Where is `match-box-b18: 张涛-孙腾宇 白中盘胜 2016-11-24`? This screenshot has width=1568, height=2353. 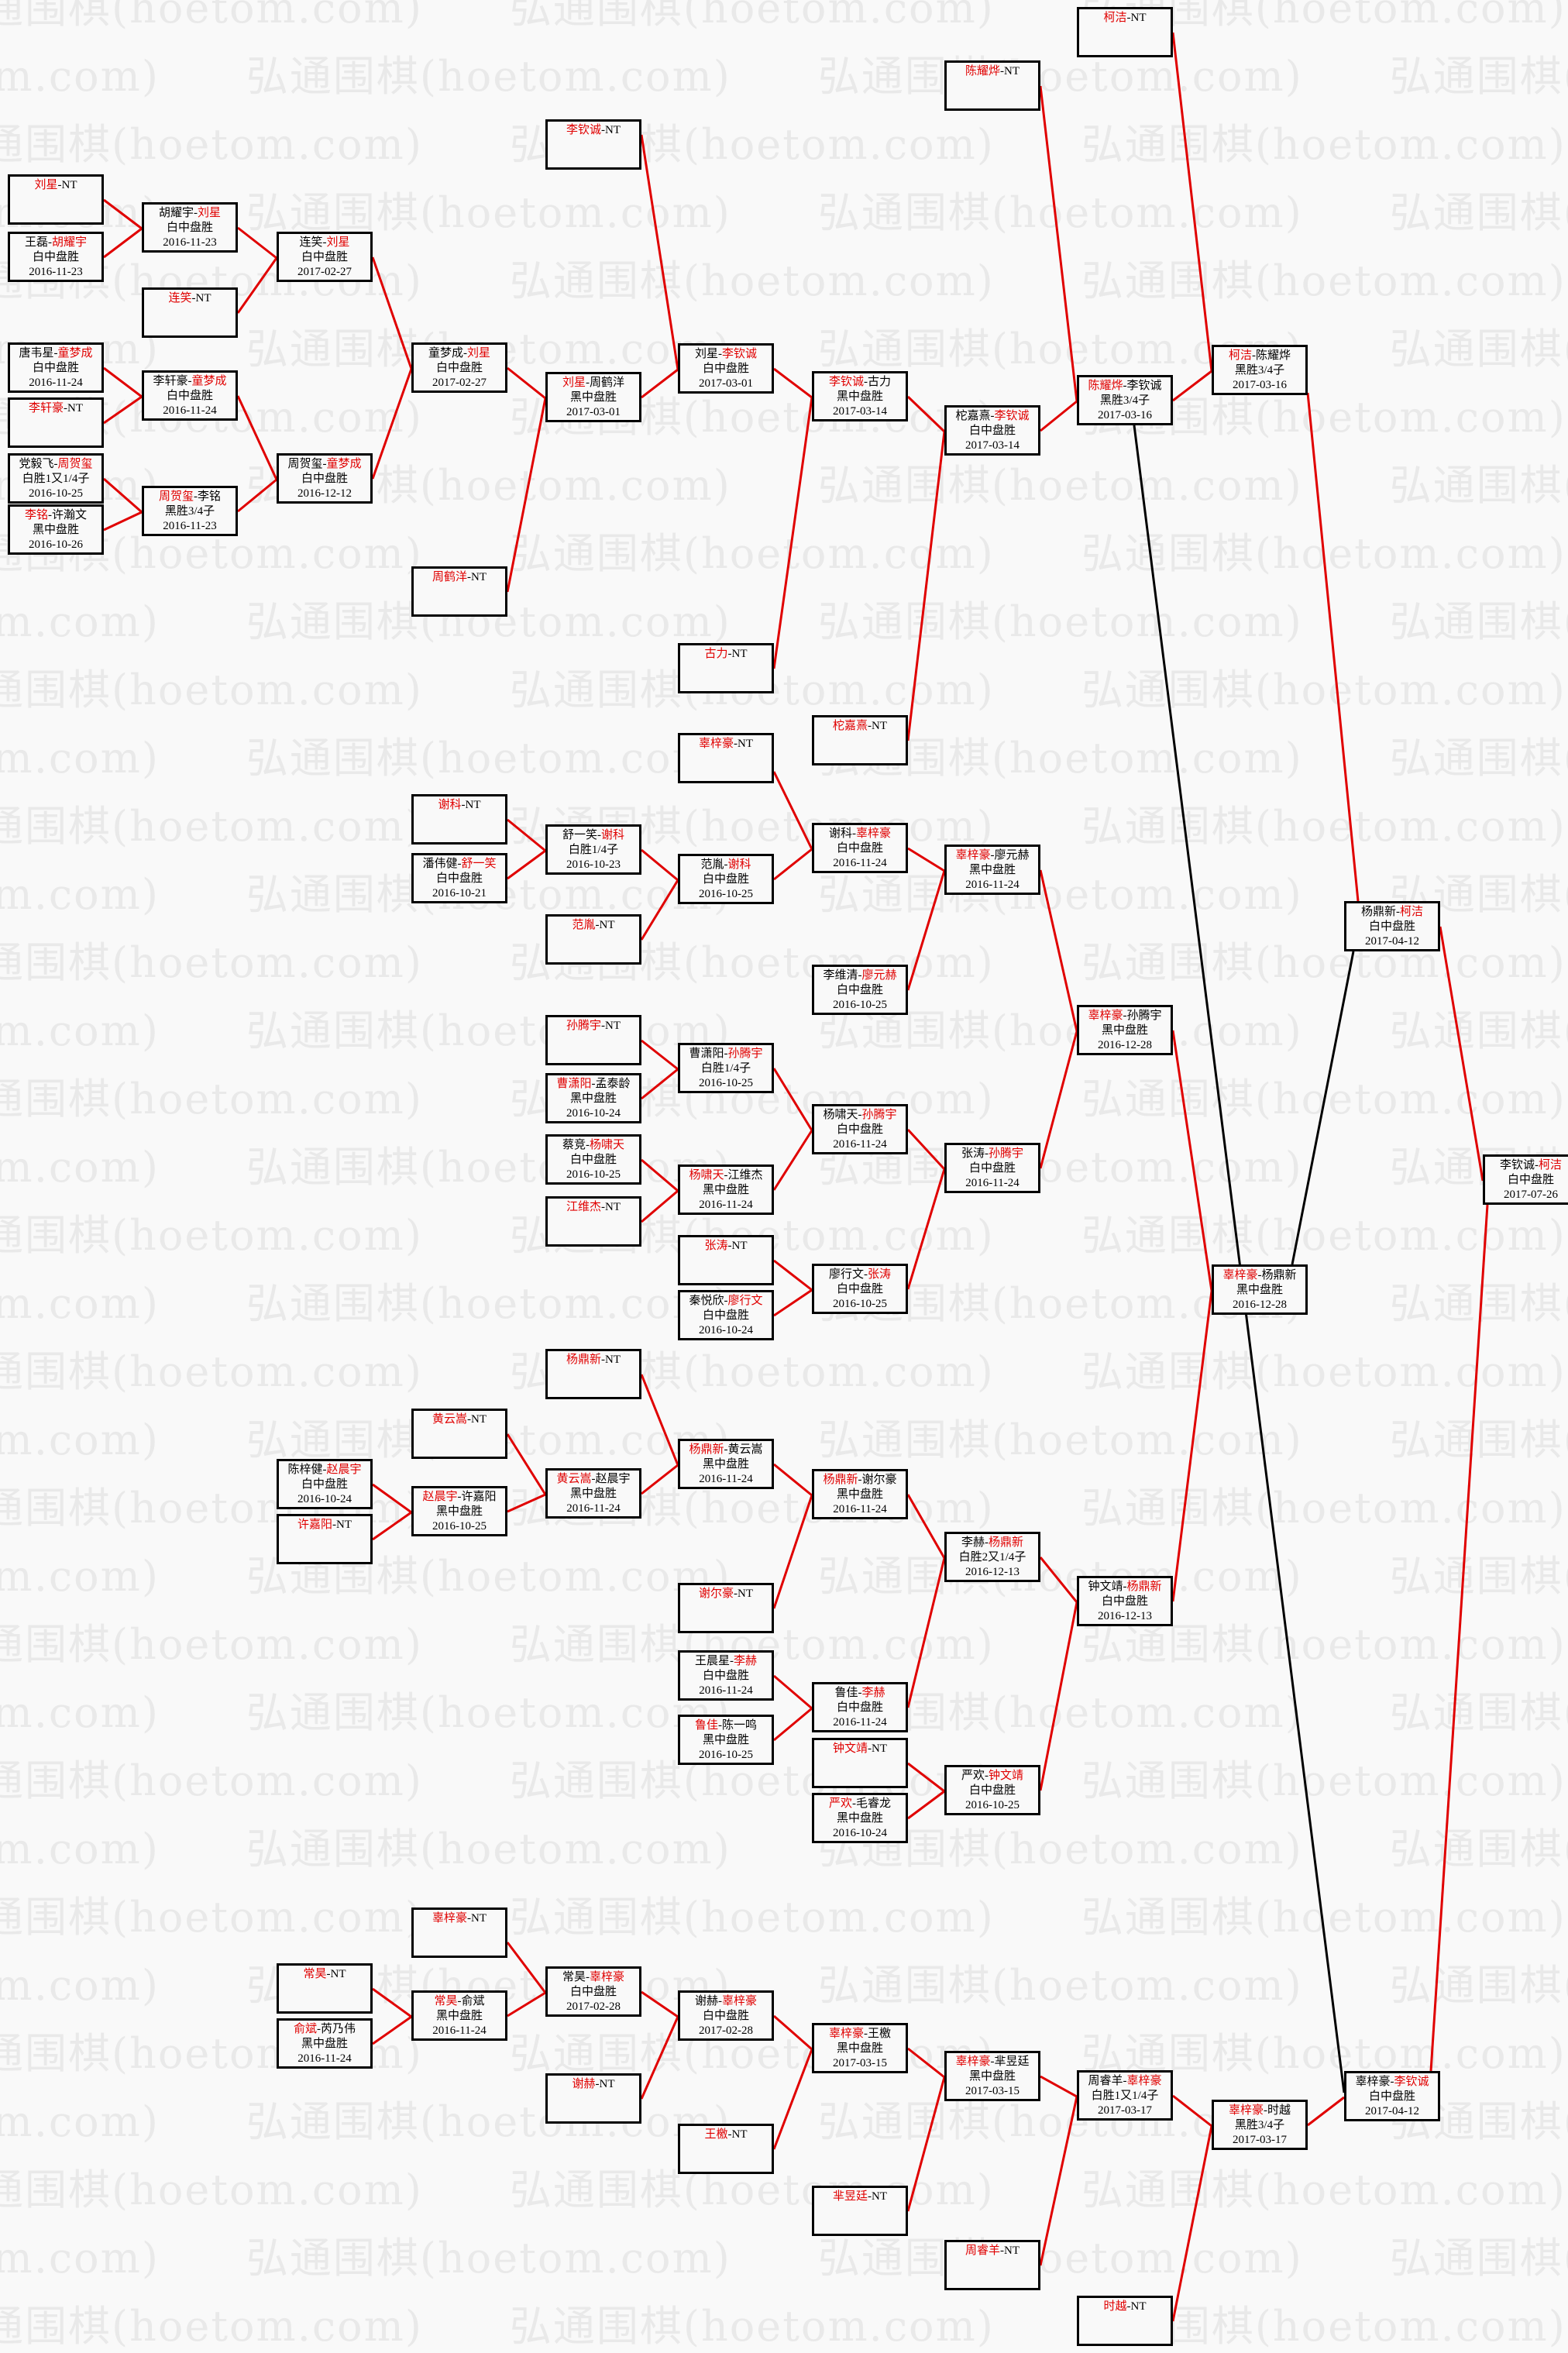
match-box-b18: 张涛-孙腾宇 白中盘胜 2016-11-24 is located at coordinates (992, 1168).